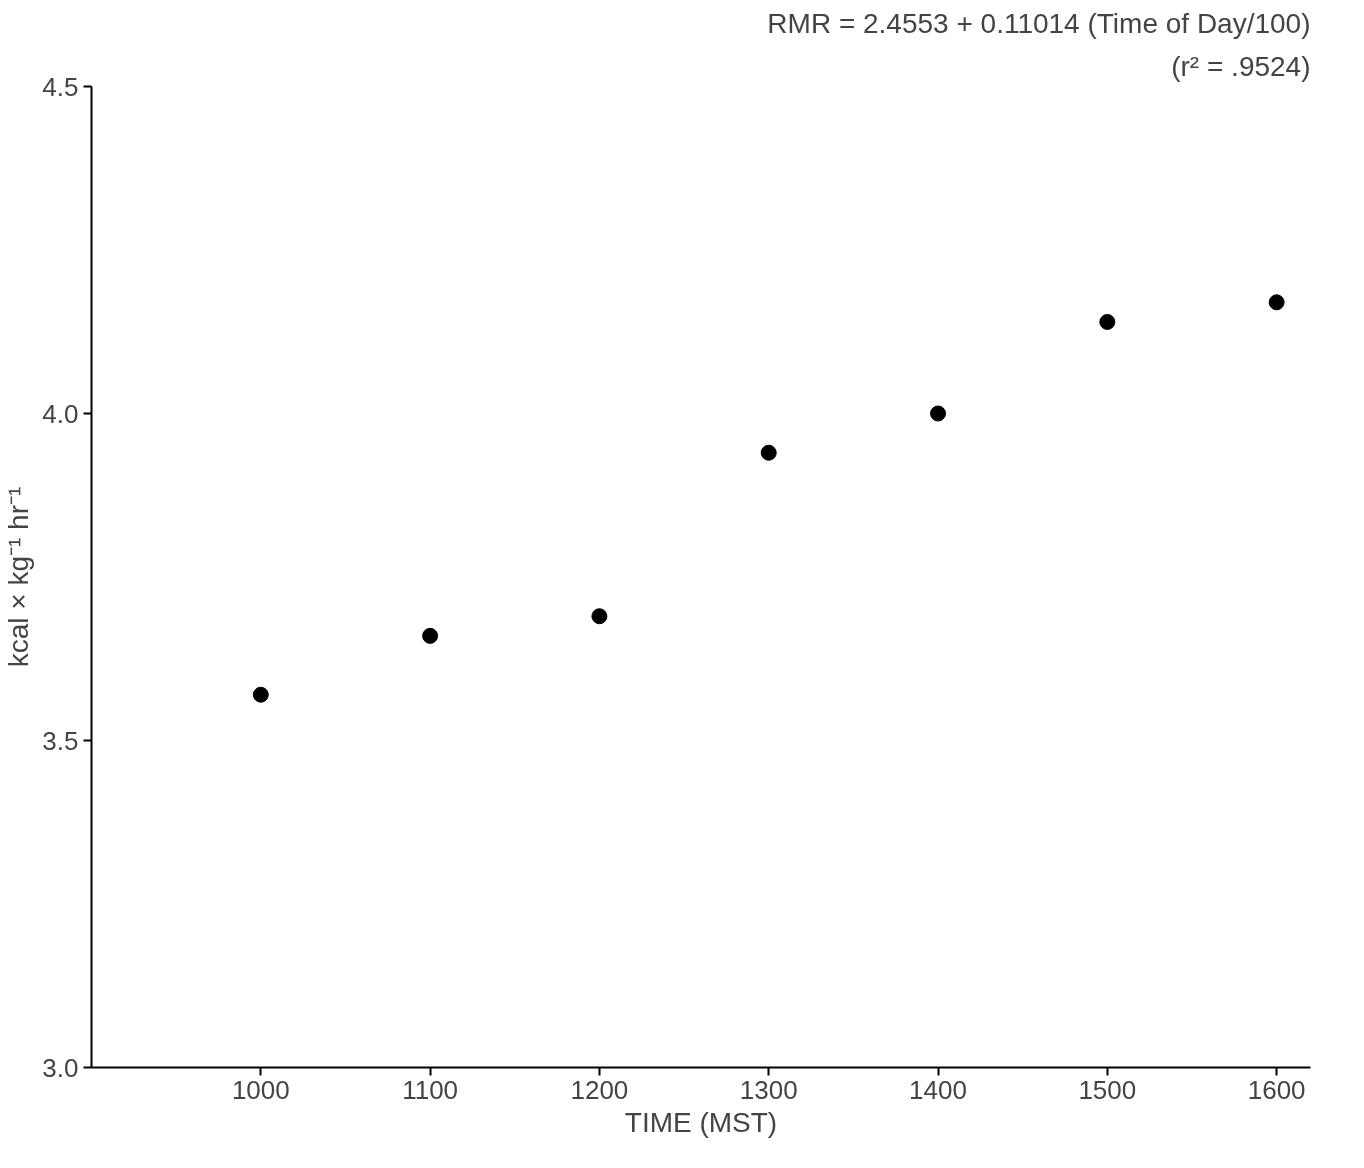  I want to click on x-tick-label: 1500, so click(1107, 1089).